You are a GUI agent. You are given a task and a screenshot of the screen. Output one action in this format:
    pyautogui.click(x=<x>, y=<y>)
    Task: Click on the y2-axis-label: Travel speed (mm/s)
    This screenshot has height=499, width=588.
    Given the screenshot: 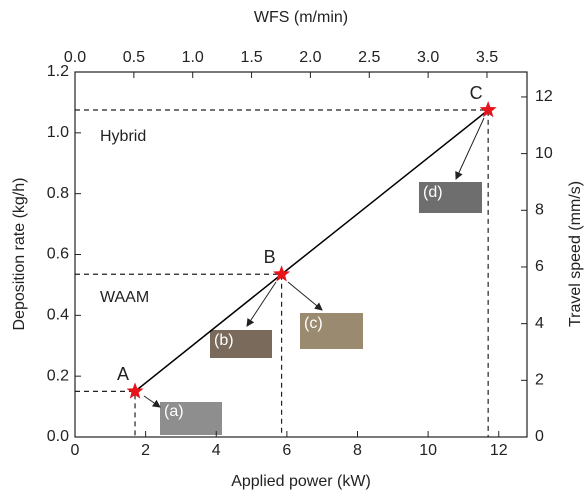 What is the action you would take?
    pyautogui.click(x=575, y=254)
    